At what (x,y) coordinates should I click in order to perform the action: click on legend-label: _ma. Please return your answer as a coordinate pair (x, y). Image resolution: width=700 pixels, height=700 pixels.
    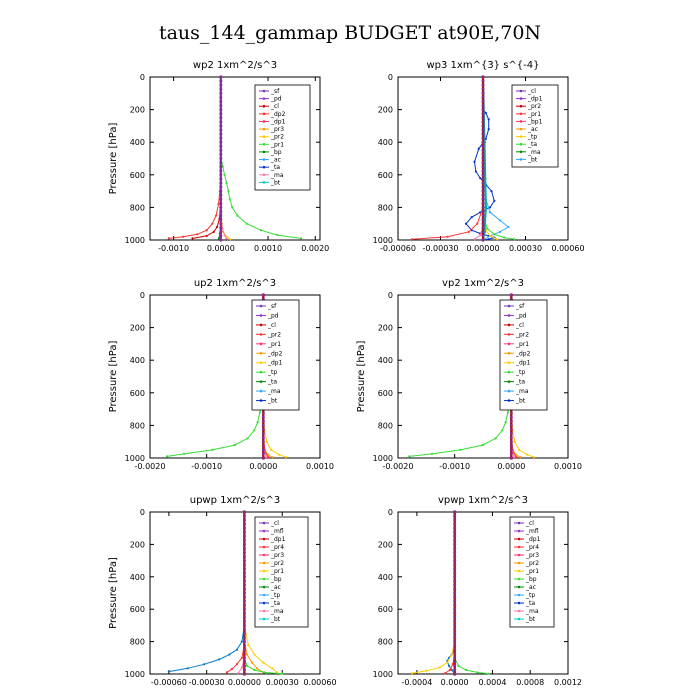
    Looking at the image, I should click on (277, 611).